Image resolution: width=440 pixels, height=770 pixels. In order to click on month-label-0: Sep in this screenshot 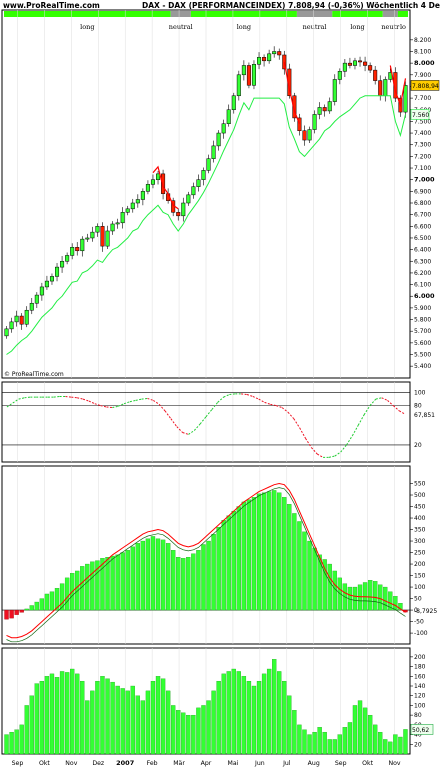, I will do `click(18, 763)`.